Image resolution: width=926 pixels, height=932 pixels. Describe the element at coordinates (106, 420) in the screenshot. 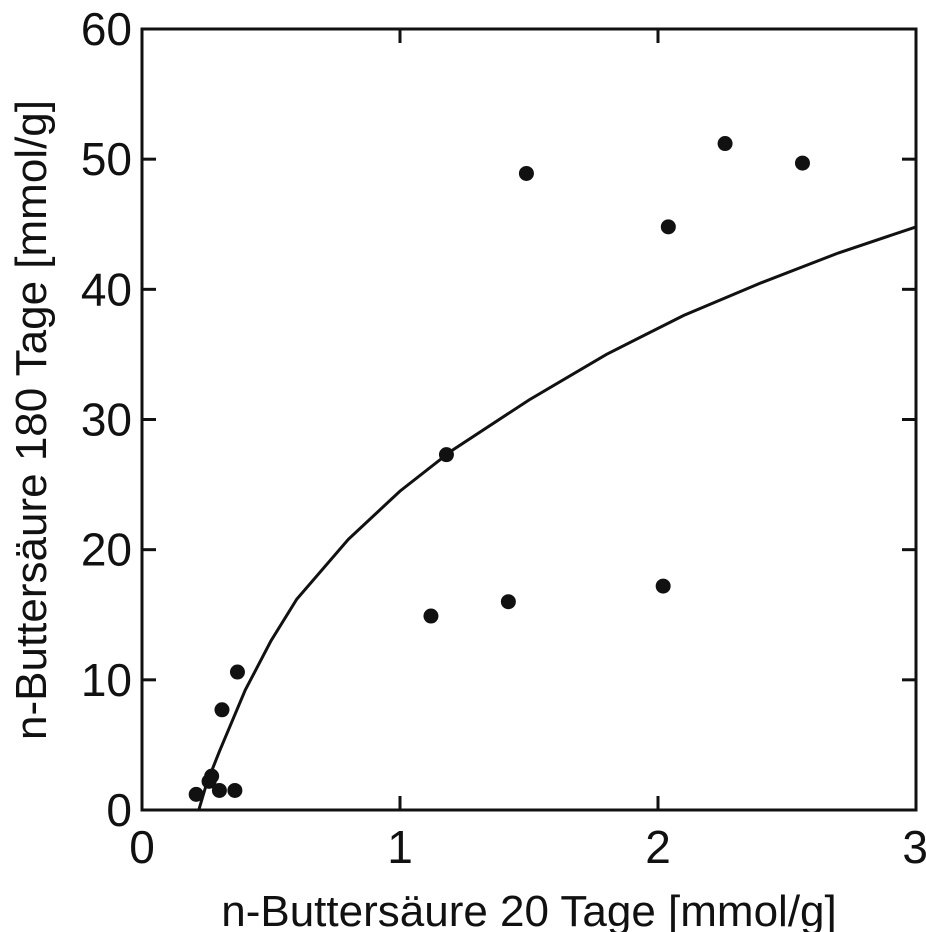

I see `y-tick-label: 30` at that location.